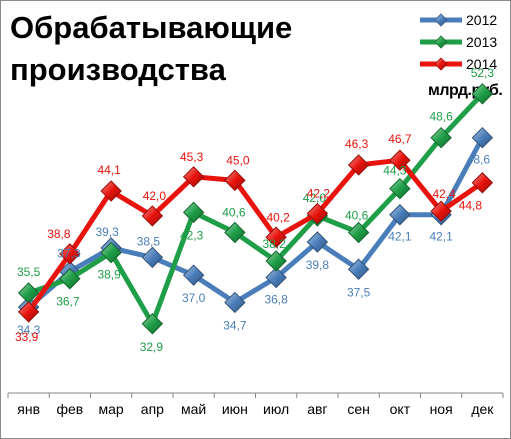 Image resolution: width=511 pixels, height=439 pixels. Describe the element at coordinates (29, 330) in the screenshot. I see `data-label: 34,3` at that location.